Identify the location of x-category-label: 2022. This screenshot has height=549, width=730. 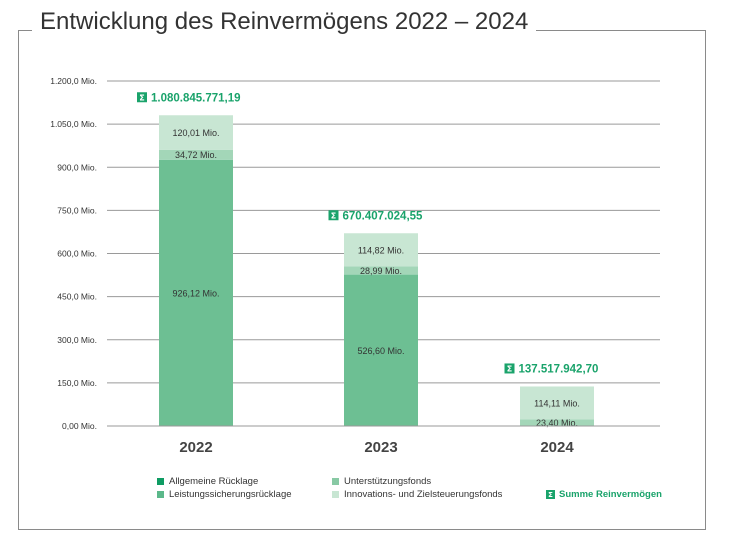
(195, 447).